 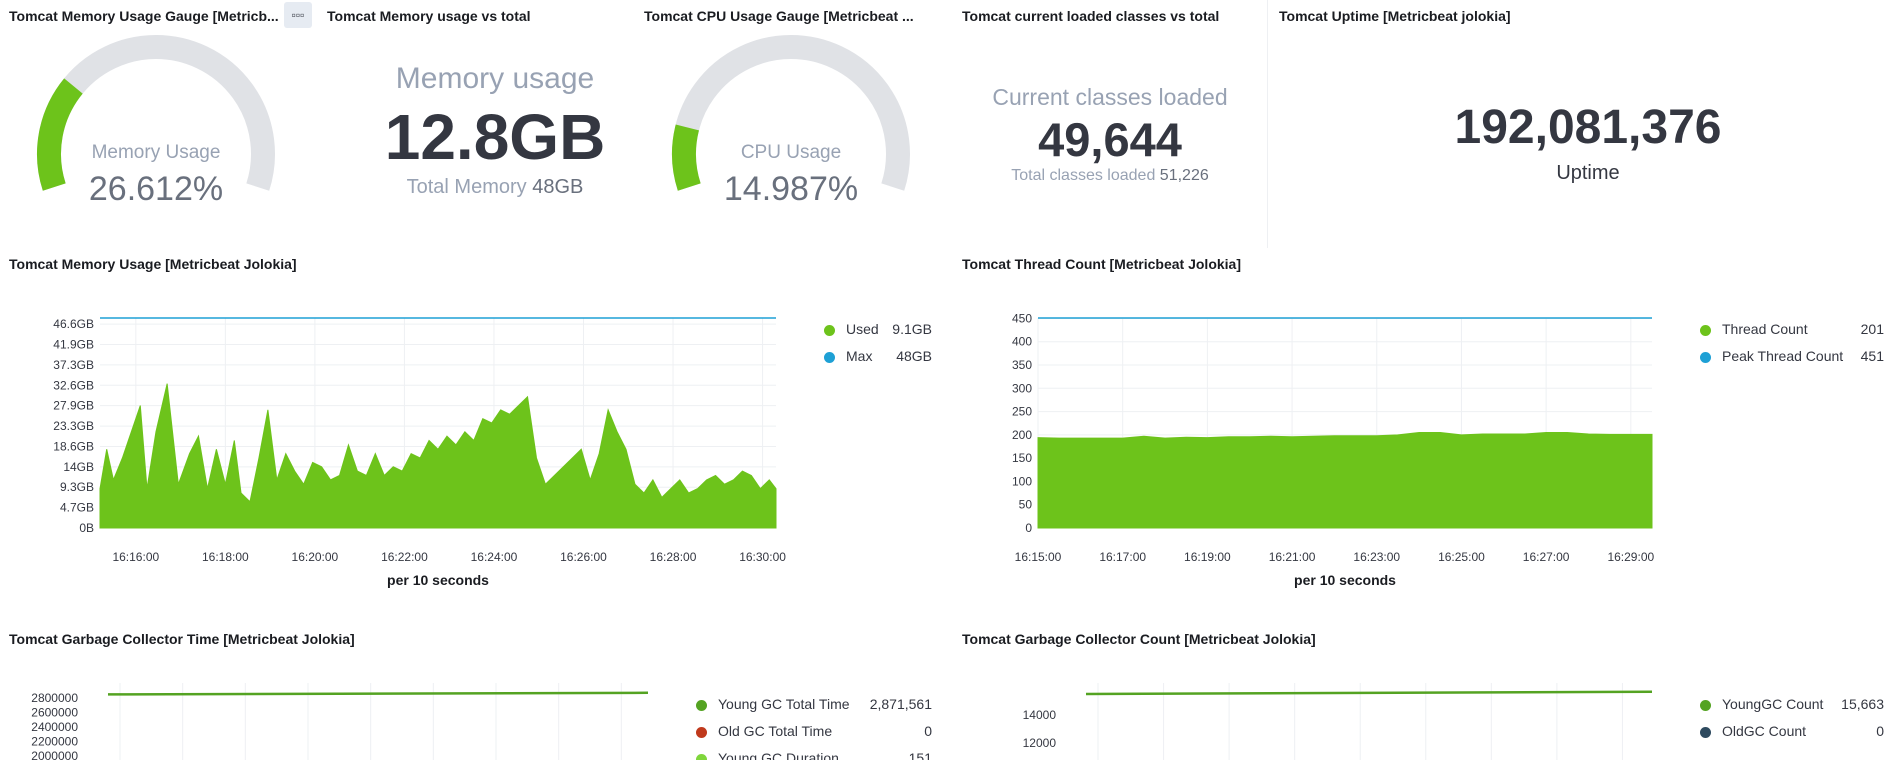 What do you see at coordinates (495, 137) in the screenshot?
I see `metric-value: 12.8GB` at bounding box center [495, 137].